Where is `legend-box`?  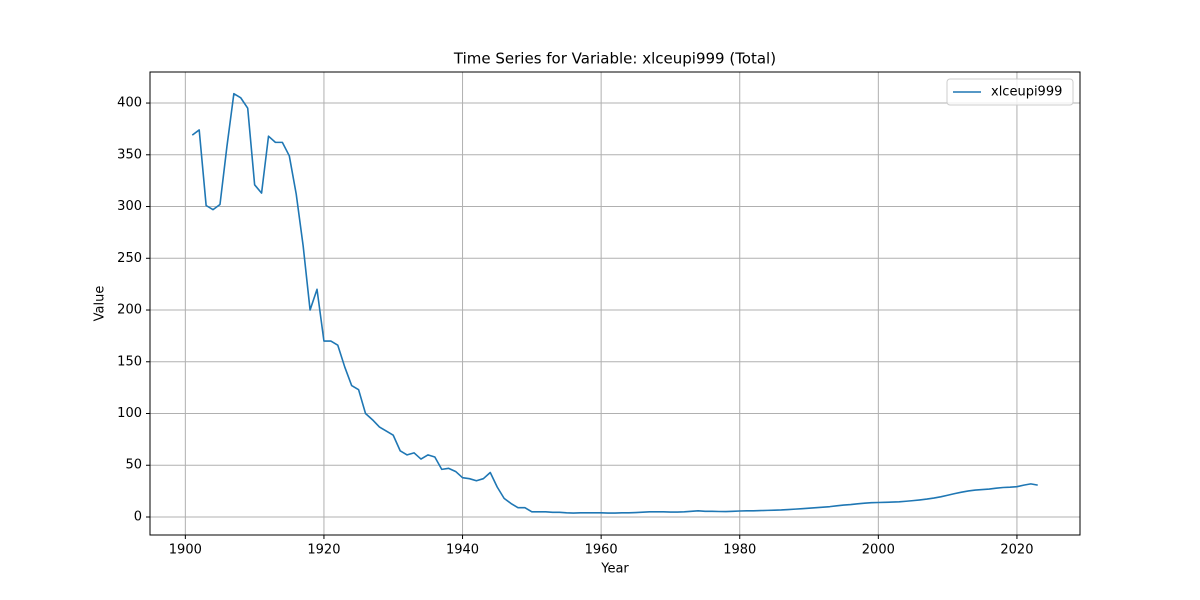 legend-box is located at coordinates (1010, 92).